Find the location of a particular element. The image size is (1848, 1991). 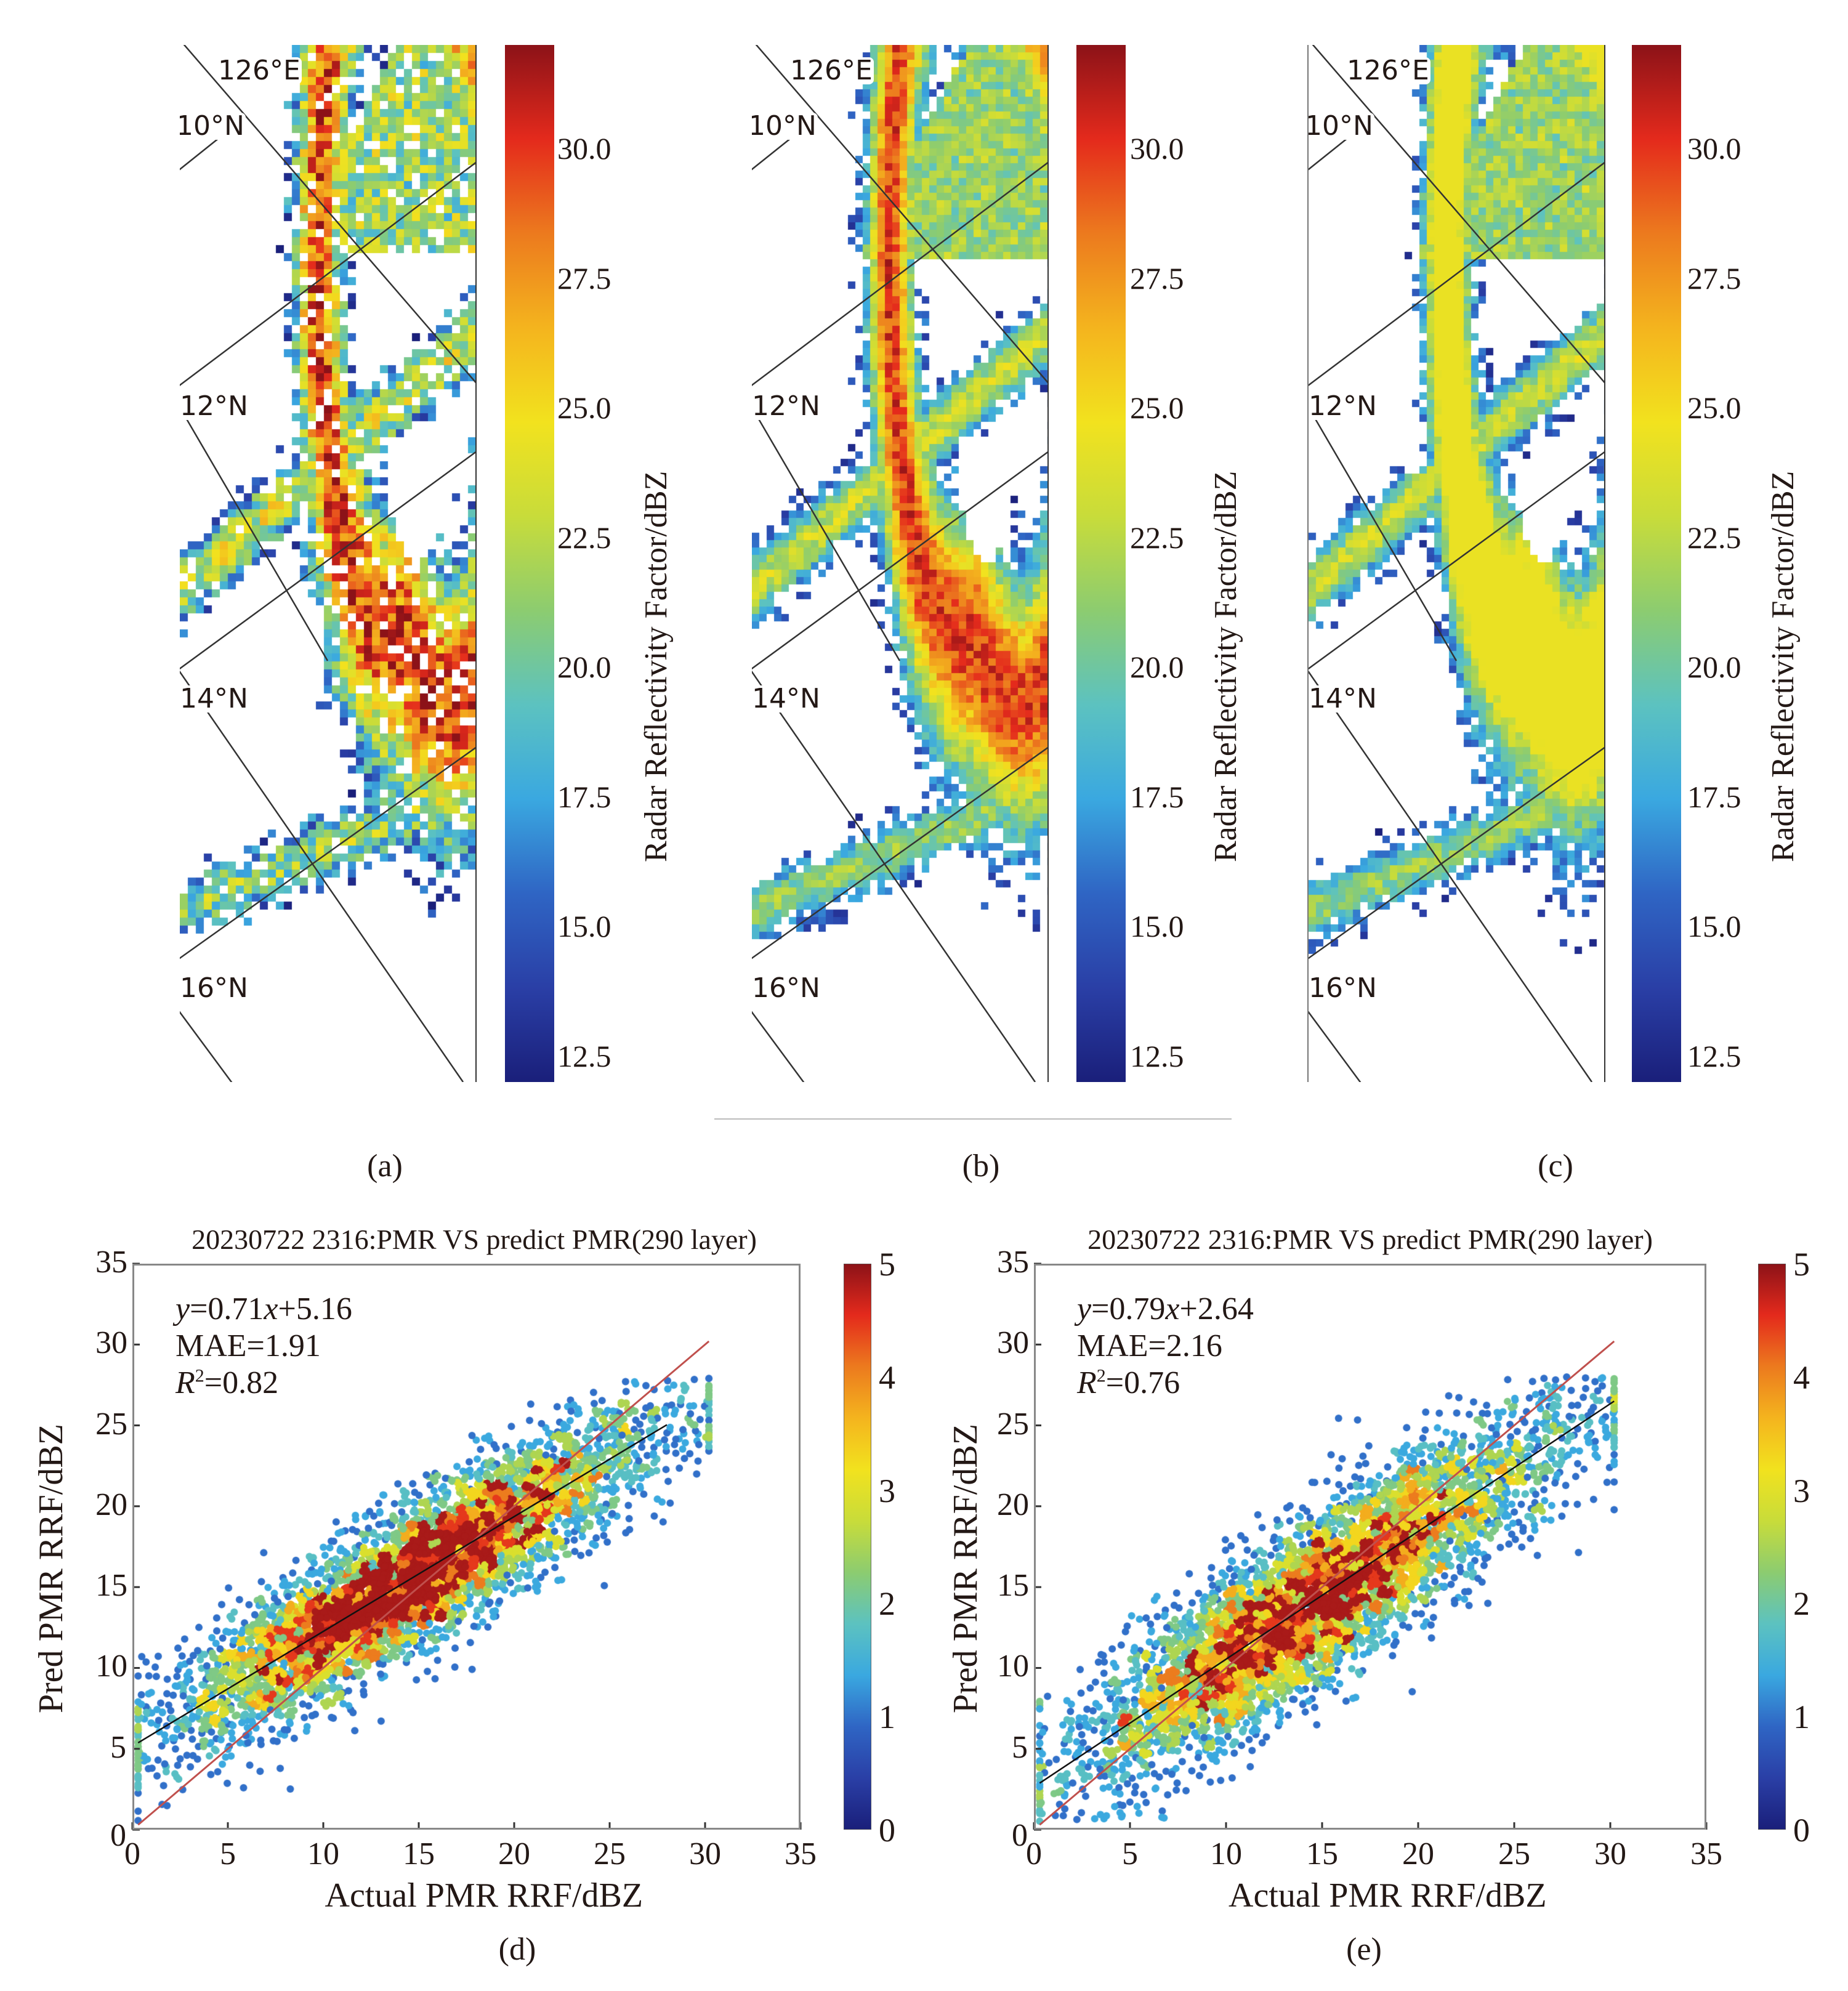

radar-map-b: 126°E 10°N 12°N 14°N 16°N is located at coordinates (900, 564).